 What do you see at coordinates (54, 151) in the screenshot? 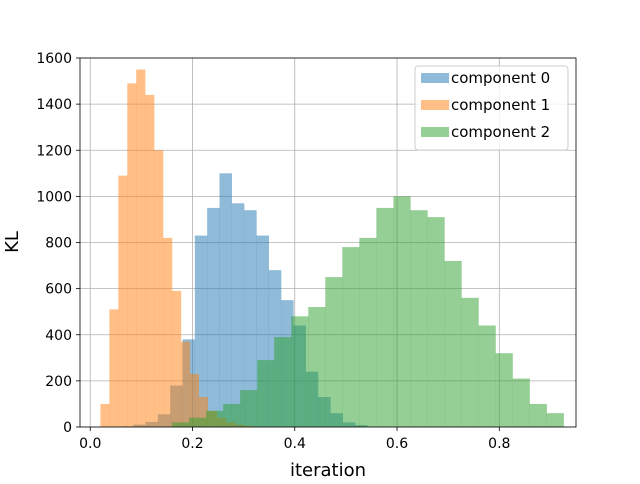
I see `y-tick-label: 1200` at bounding box center [54, 151].